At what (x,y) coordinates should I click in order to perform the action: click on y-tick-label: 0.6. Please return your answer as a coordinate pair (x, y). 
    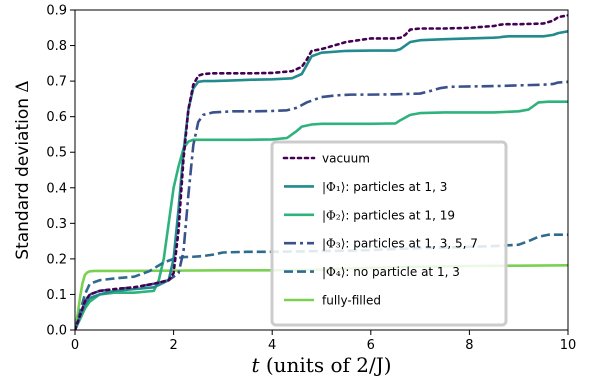
    Looking at the image, I should click on (56, 117).